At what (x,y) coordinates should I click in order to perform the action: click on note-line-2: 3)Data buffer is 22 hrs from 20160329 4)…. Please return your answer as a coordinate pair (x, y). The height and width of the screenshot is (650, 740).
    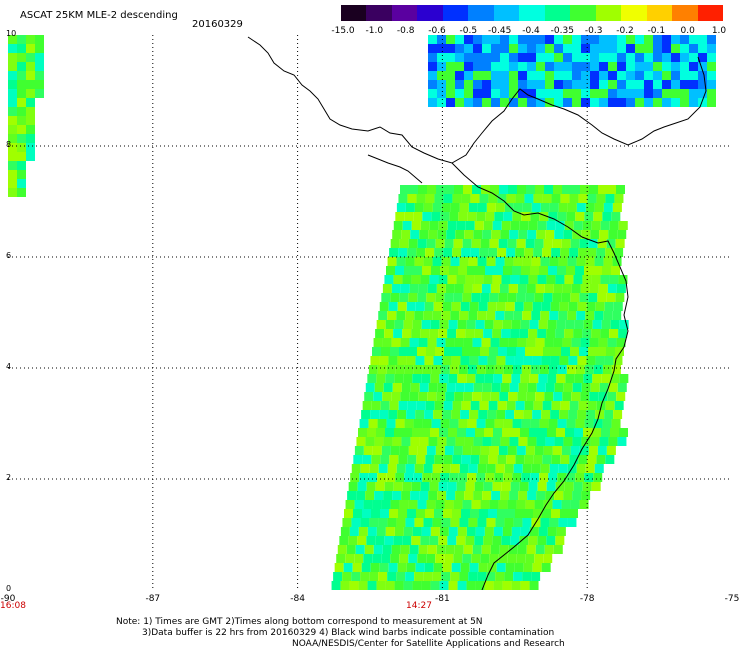
    Looking at the image, I should click on (348, 633).